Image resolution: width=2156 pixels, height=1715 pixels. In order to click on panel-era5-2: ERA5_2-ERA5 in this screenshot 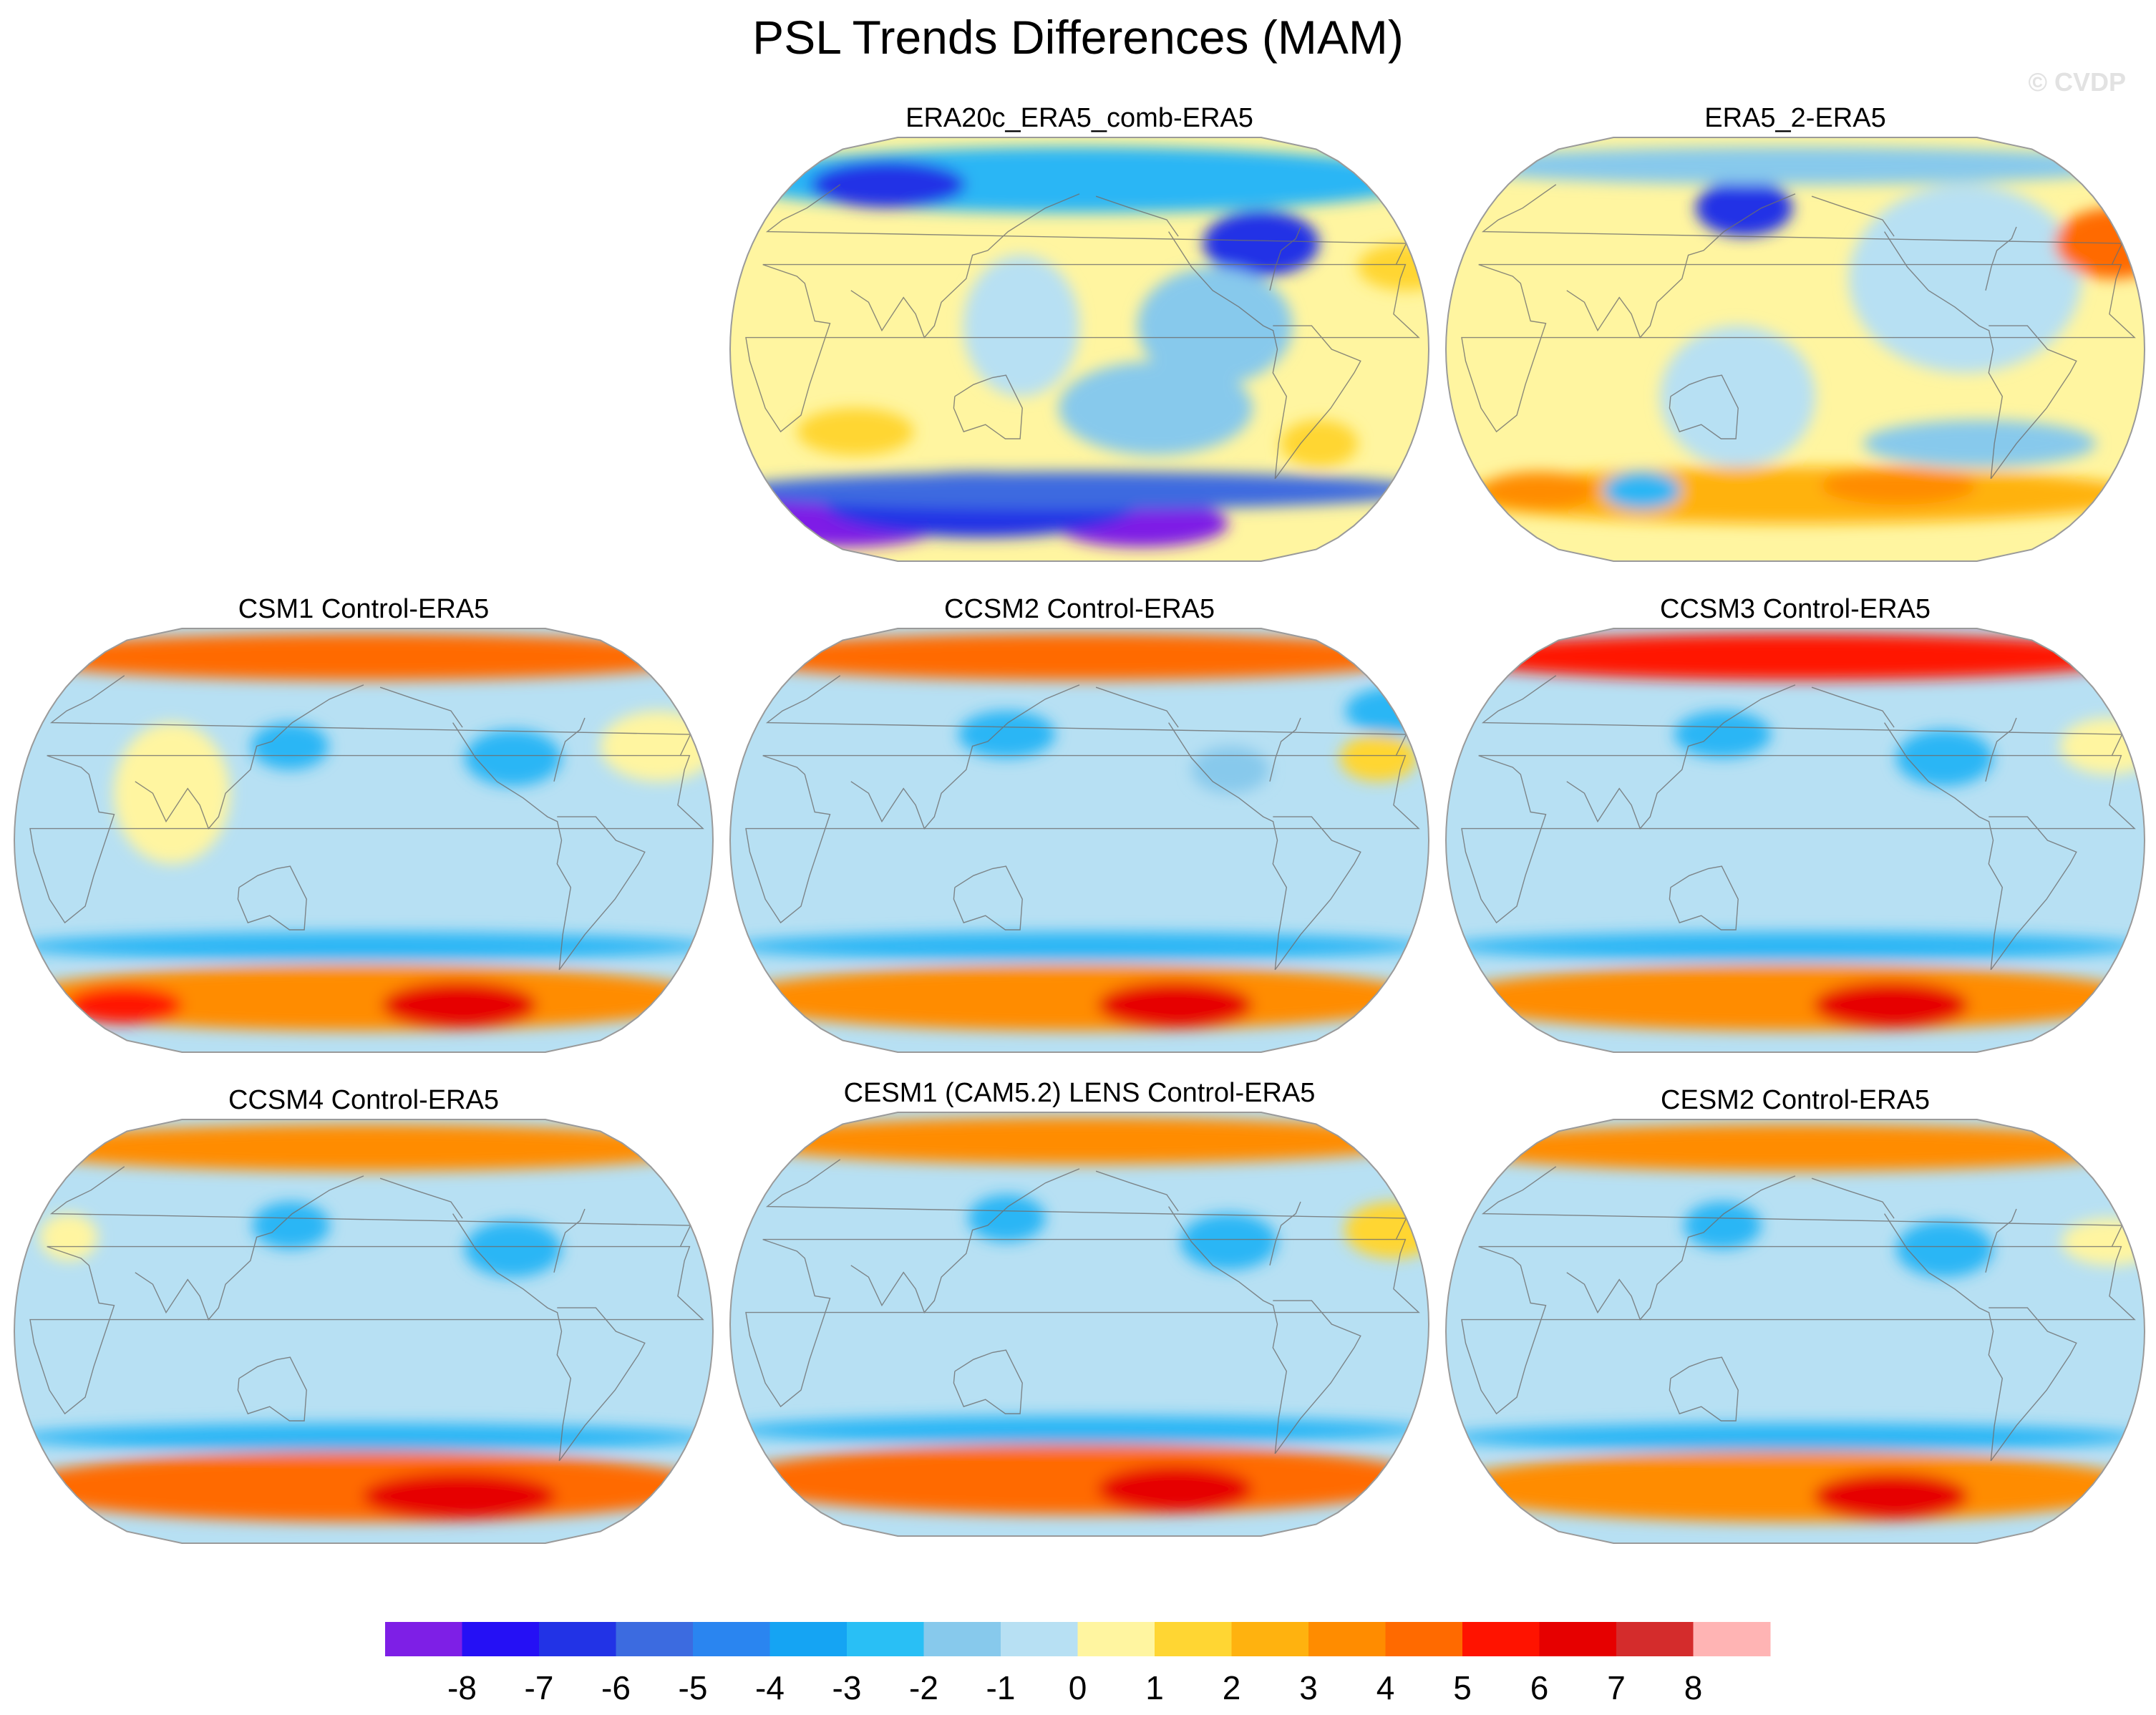, I will do `click(1795, 335)`.